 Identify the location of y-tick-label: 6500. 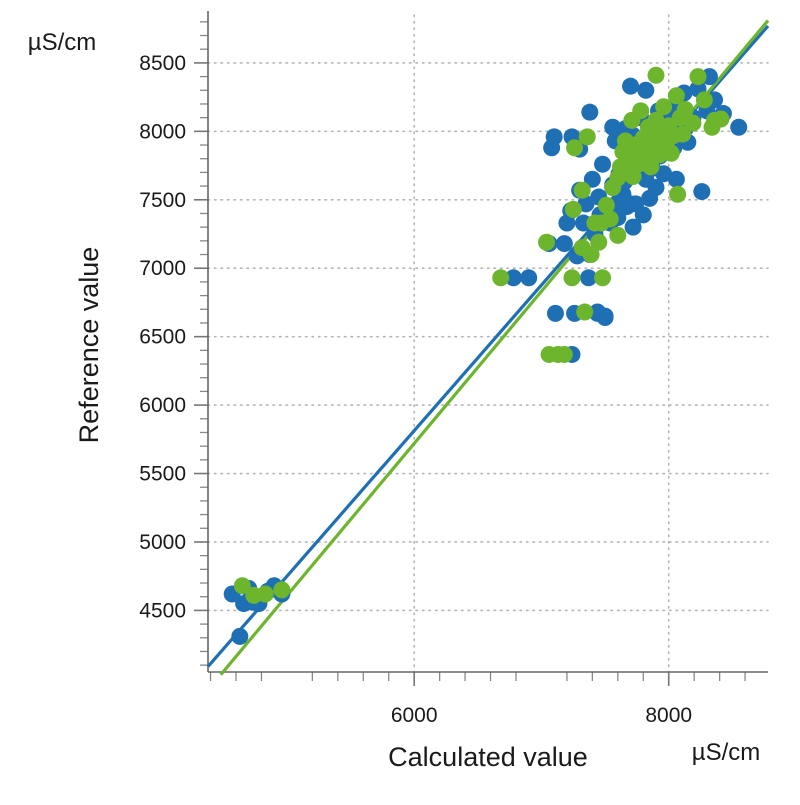
(162, 337).